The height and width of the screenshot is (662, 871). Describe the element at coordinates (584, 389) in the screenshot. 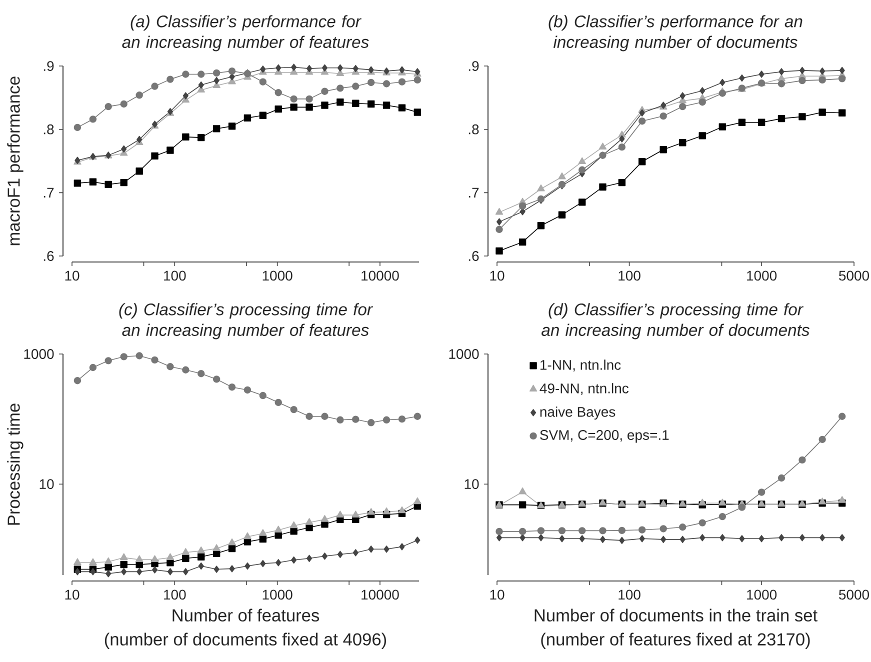

I see `legend-label: 49-NN, ntn.lnc` at that location.